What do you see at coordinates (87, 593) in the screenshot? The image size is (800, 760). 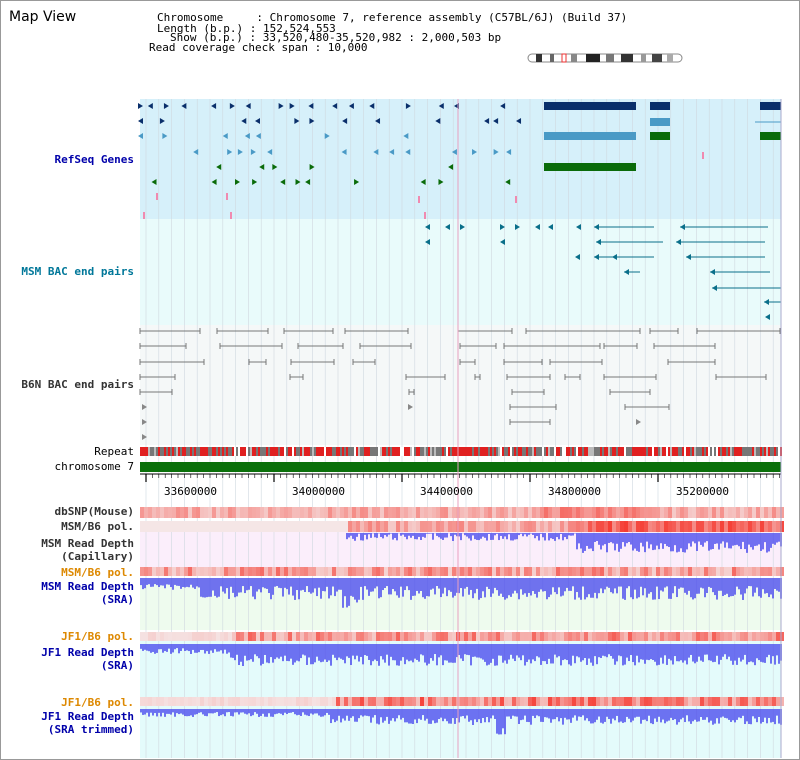 I see `msm-read-depth-sra-label: MSM Read Depth (SRA)` at bounding box center [87, 593].